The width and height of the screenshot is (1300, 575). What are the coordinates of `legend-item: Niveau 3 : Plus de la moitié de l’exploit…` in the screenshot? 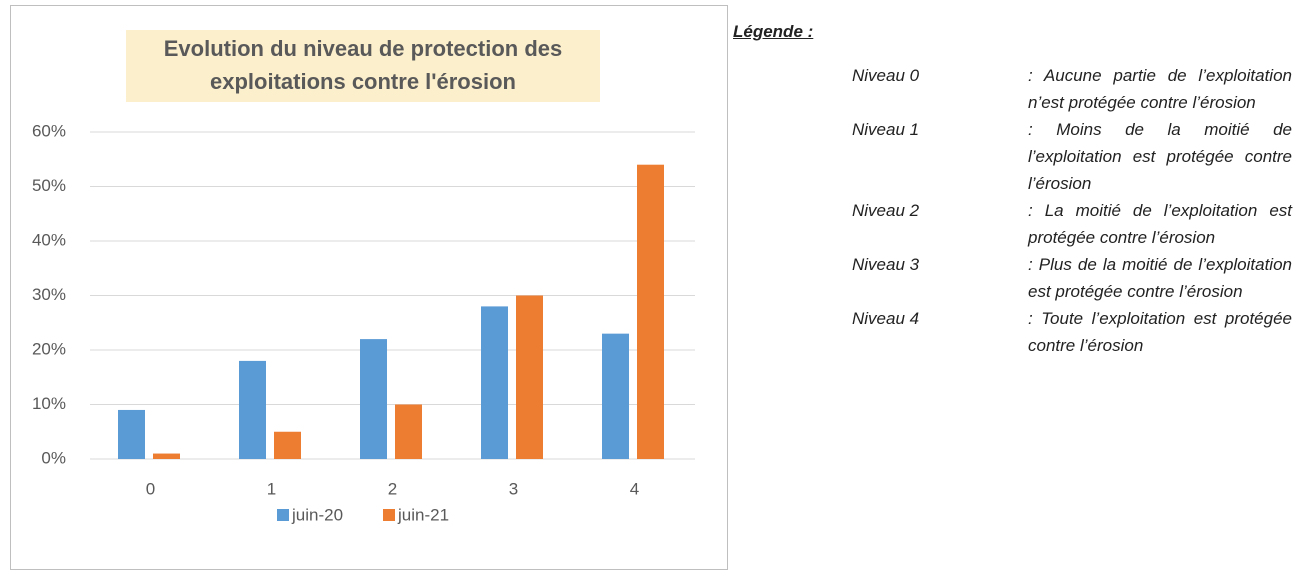 It's located at (1072, 278).